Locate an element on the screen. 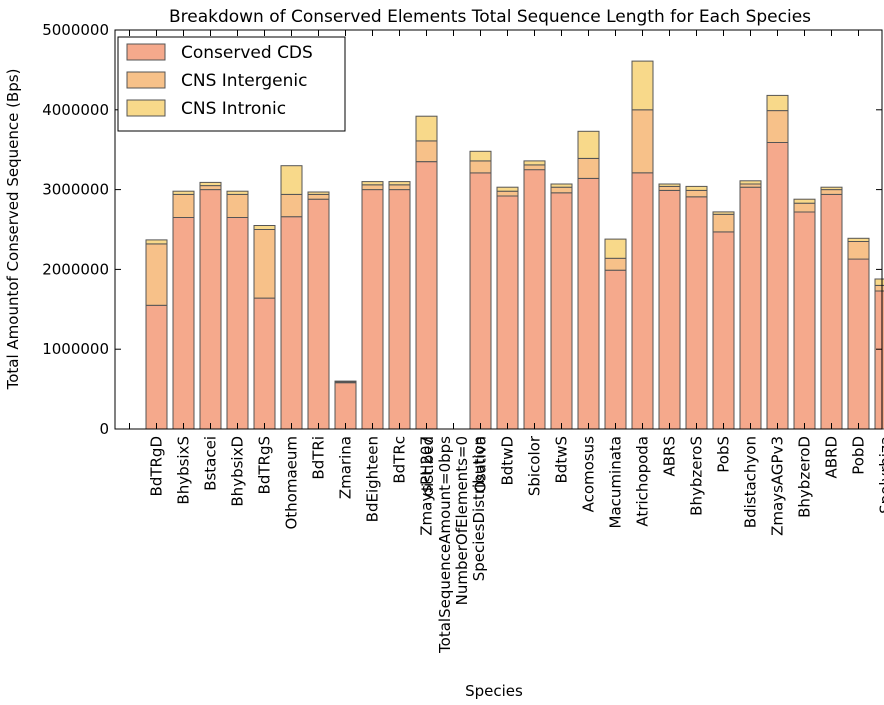 The width and height of the screenshot is (884, 705). x-tick-label: Bstacei is located at coordinates (211, 463).